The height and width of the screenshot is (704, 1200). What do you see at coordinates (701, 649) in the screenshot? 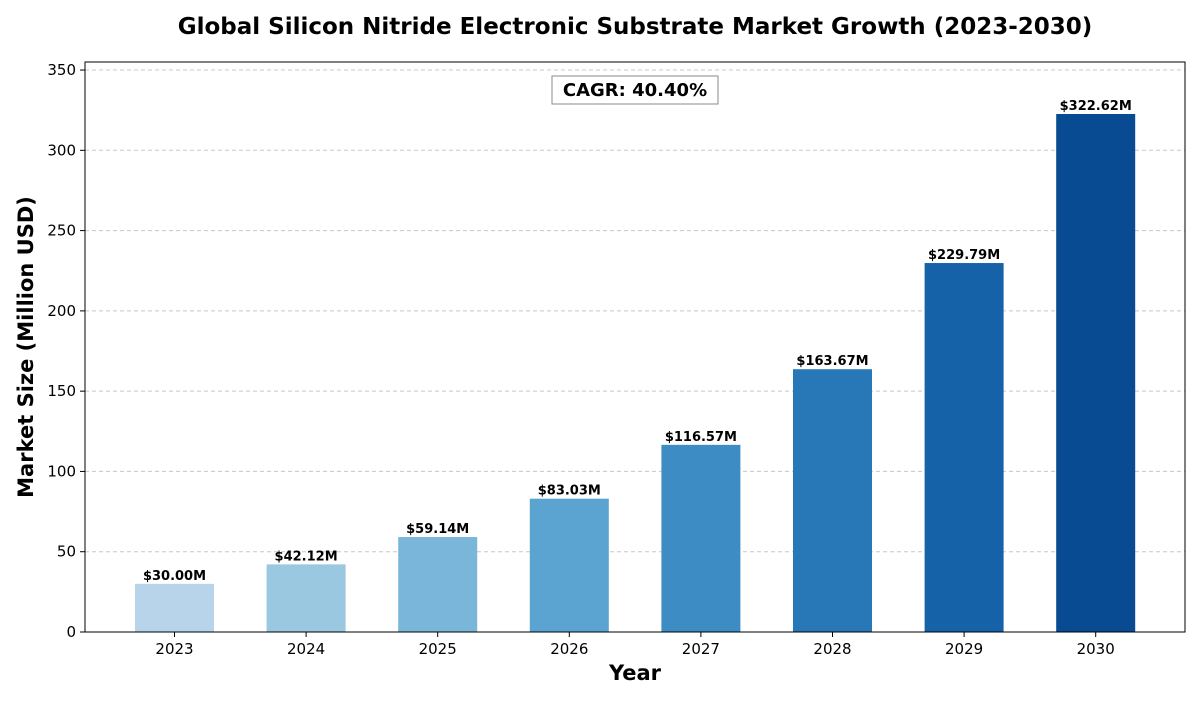
I see `x-tick-label: 2027` at bounding box center [701, 649].